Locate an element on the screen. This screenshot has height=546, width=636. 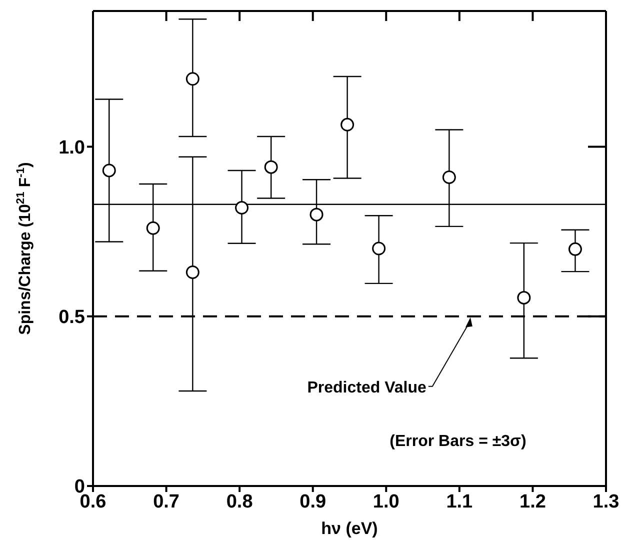
annotation: (Error Bars = ±3σ) is located at coordinates (458, 442).